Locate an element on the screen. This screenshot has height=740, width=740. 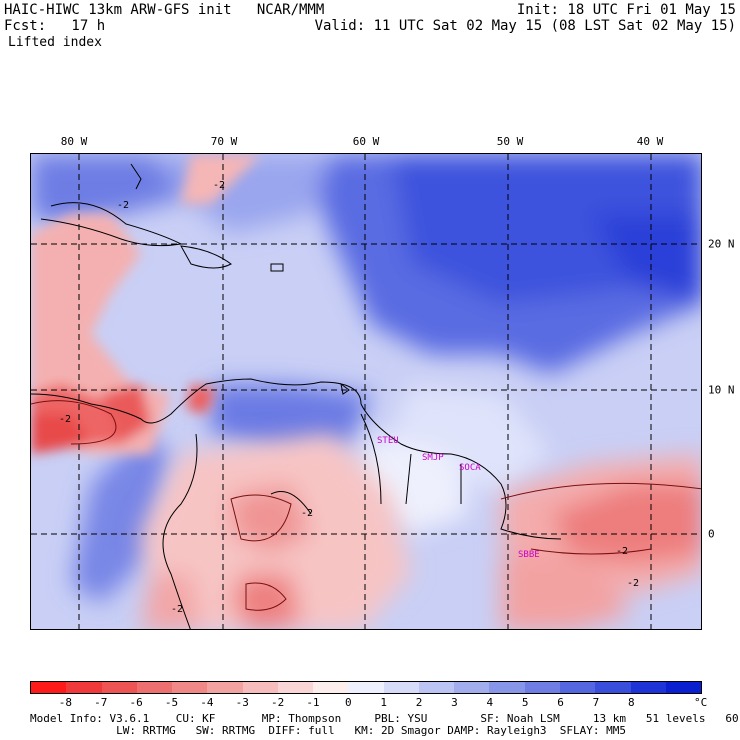
lon-label-60w: 60 W is located at coordinates (366, 141).